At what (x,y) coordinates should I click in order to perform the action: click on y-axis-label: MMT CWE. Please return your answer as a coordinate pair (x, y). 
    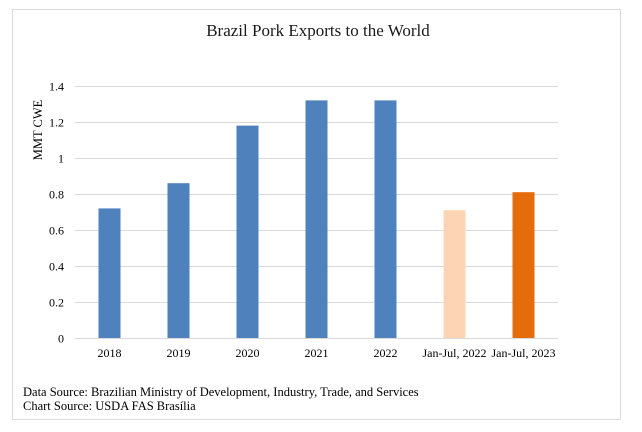
    Looking at the image, I should click on (38, 129).